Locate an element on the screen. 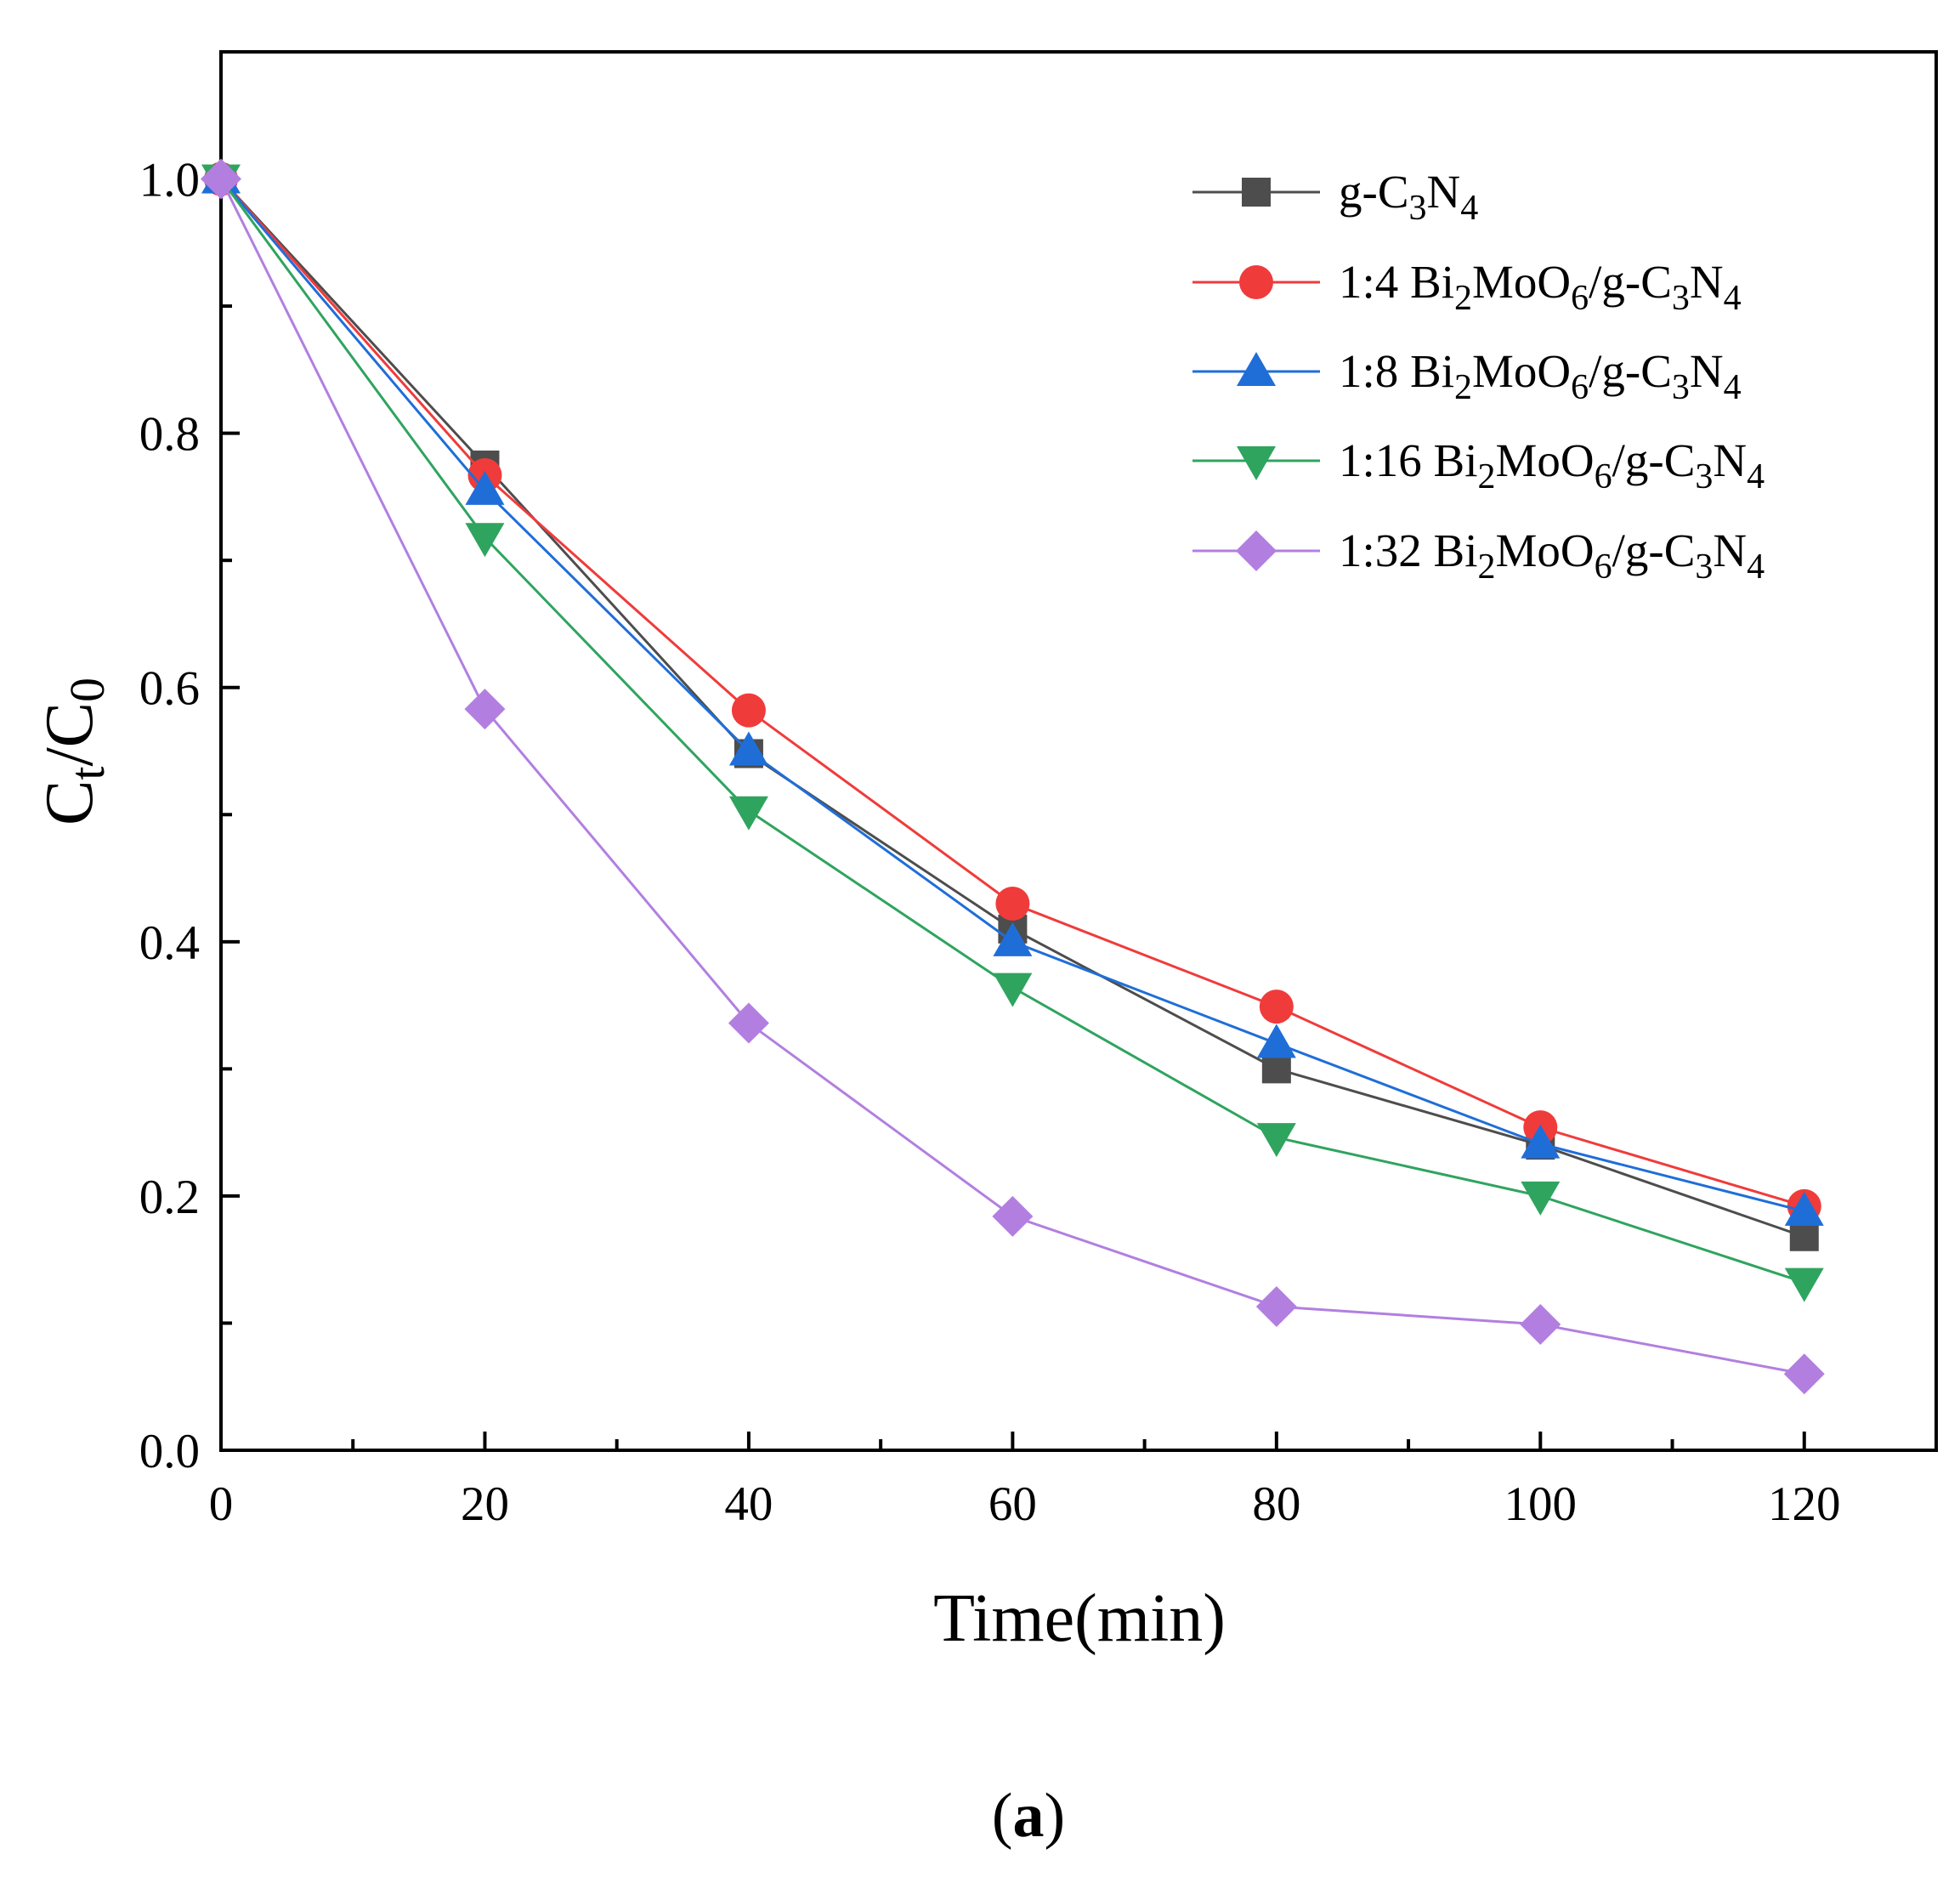  y-axis-title: Ct/C0 is located at coordinates (73, 751).